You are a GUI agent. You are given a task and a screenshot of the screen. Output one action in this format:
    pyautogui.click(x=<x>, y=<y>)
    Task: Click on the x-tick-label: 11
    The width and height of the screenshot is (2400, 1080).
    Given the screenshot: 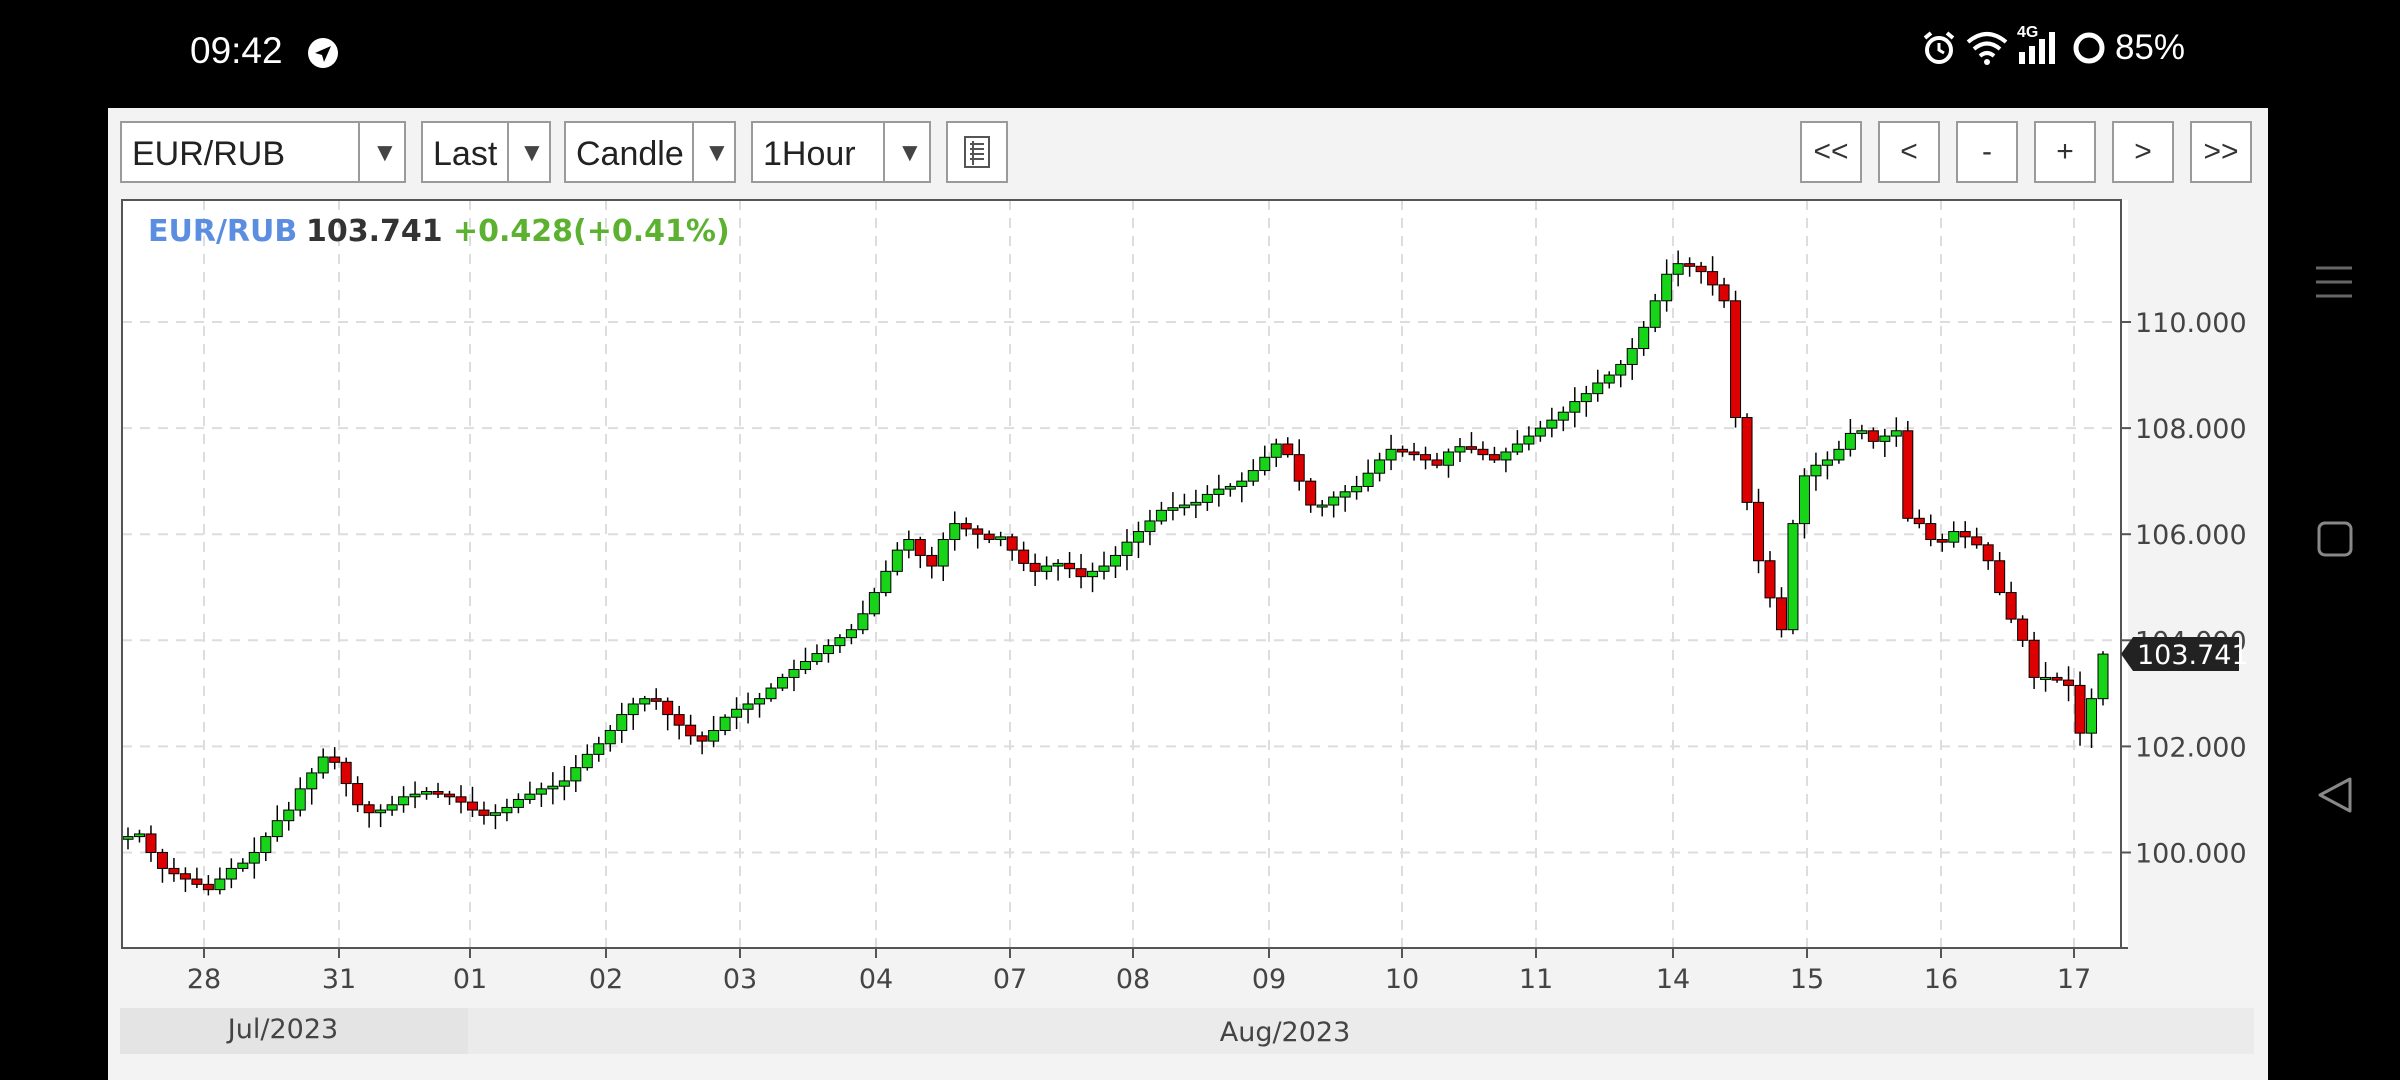 What is the action you would take?
    pyautogui.click(x=1536, y=979)
    